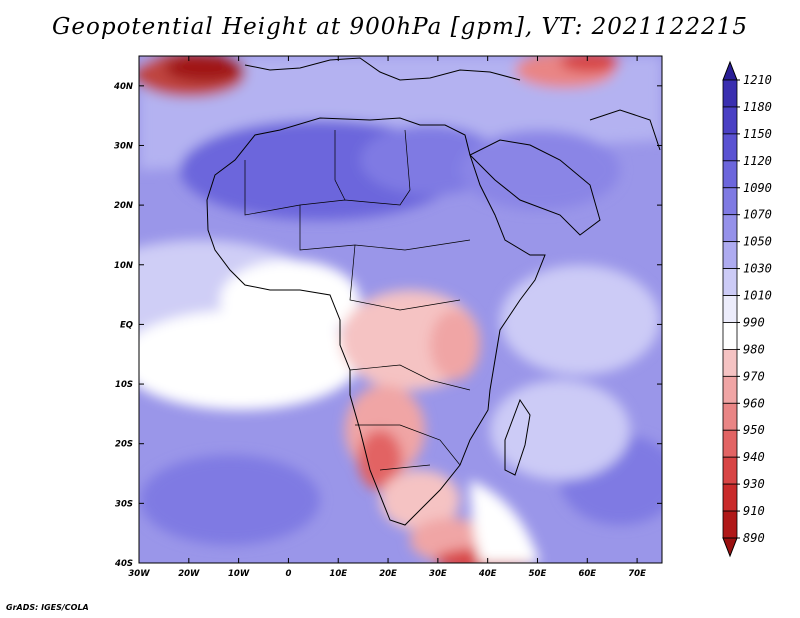 The height and width of the screenshot is (618, 800). I want to click on lon-label: 30W, so click(139, 574).